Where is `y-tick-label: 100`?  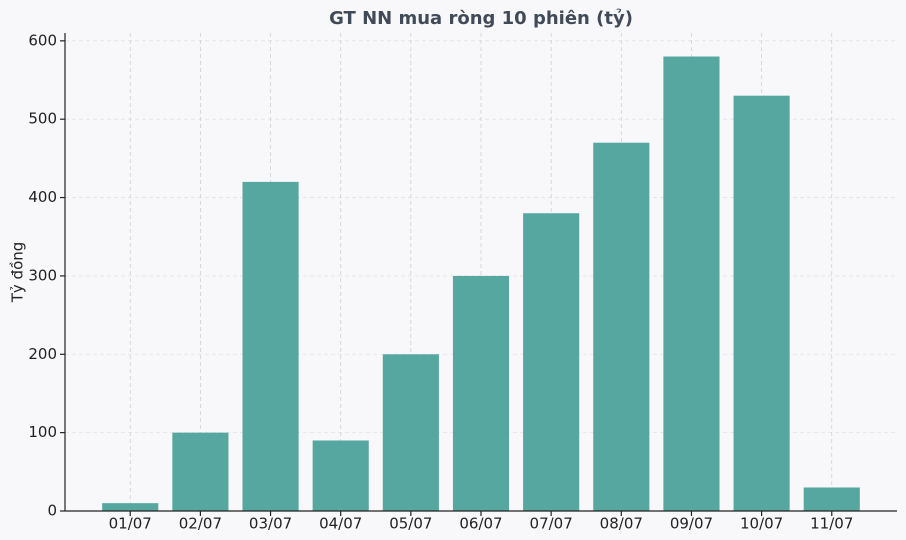
y-tick-label: 100 is located at coordinates (42, 432).